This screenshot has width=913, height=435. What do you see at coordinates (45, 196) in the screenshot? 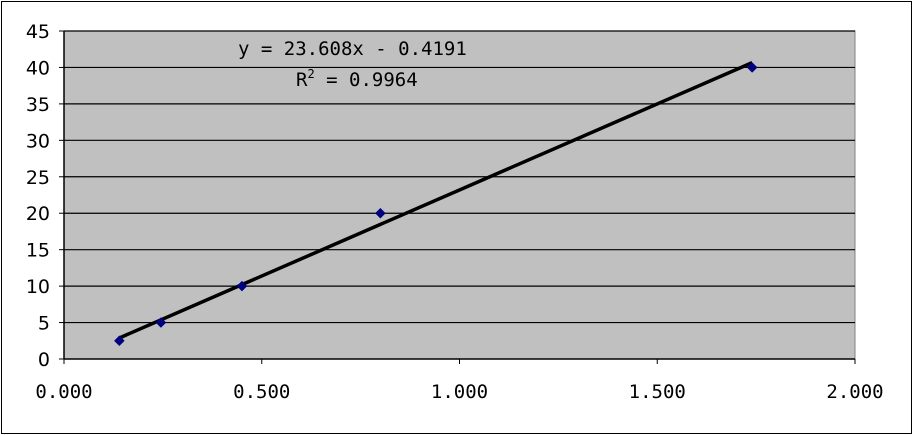
I see `y-tick-labels: 0 5 10 15 20 25 30 35 40 45` at bounding box center [45, 196].